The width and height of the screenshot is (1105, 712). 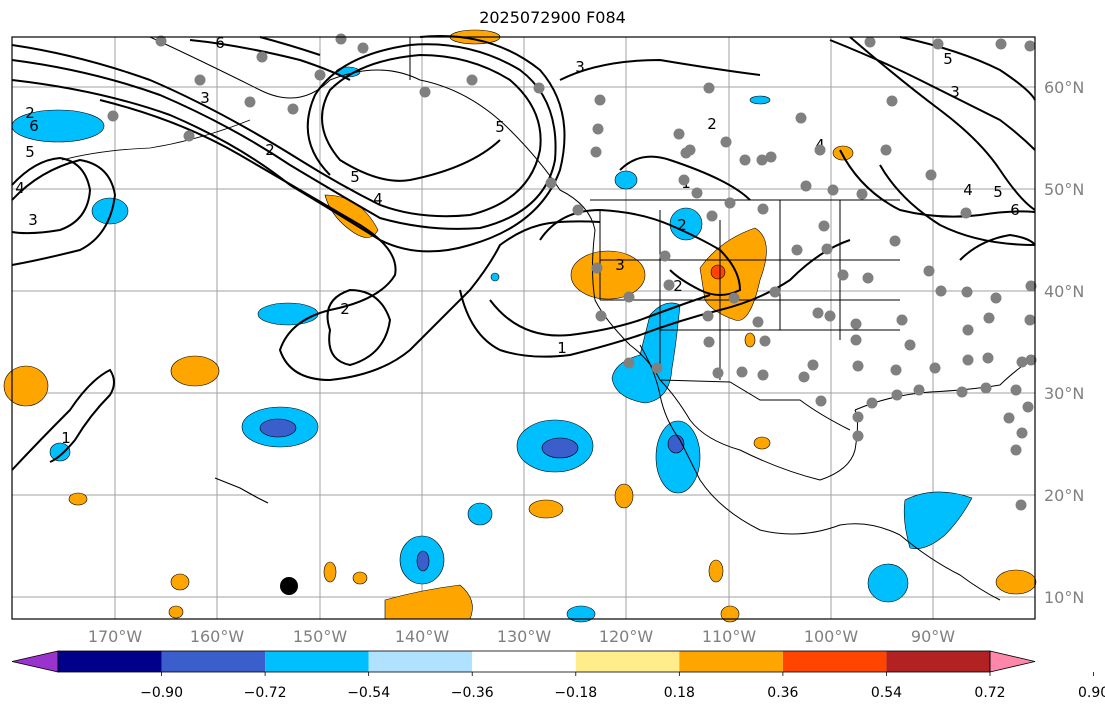 I want to click on colorbar-outline, so click(x=524, y=661).